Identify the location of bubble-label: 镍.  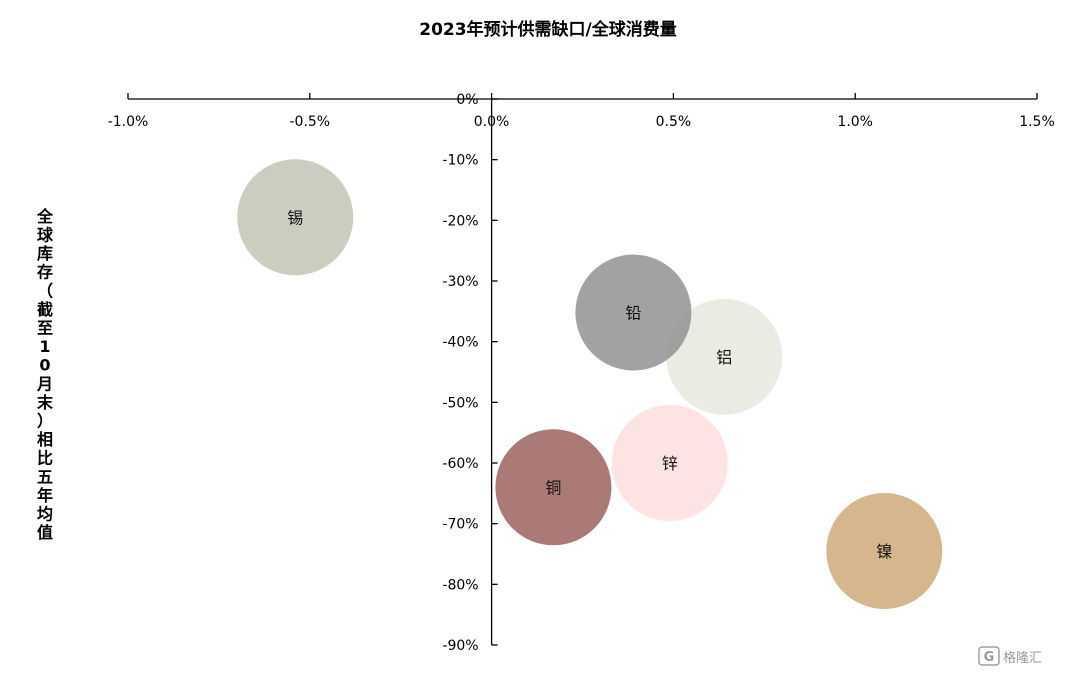
(884, 551).